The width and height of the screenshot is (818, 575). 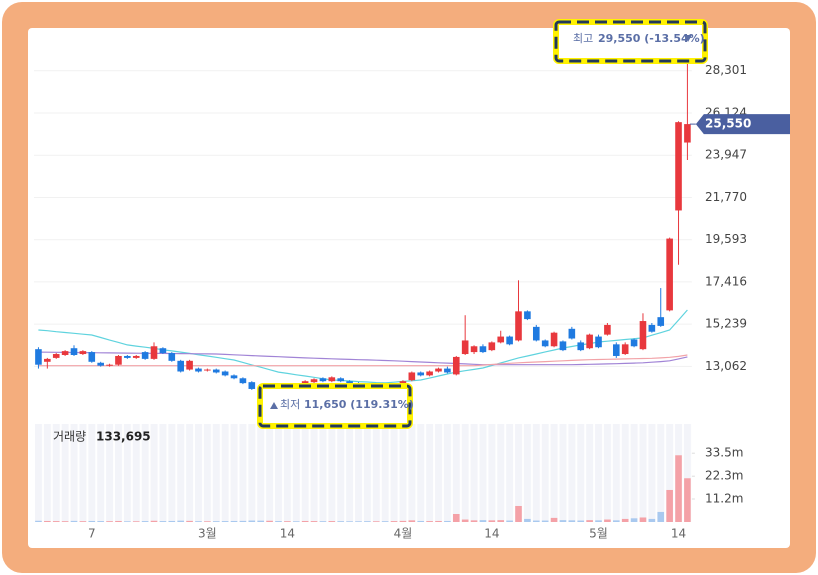 I want to click on high-text: 29,550 (-13.54%), so click(x=651, y=38).